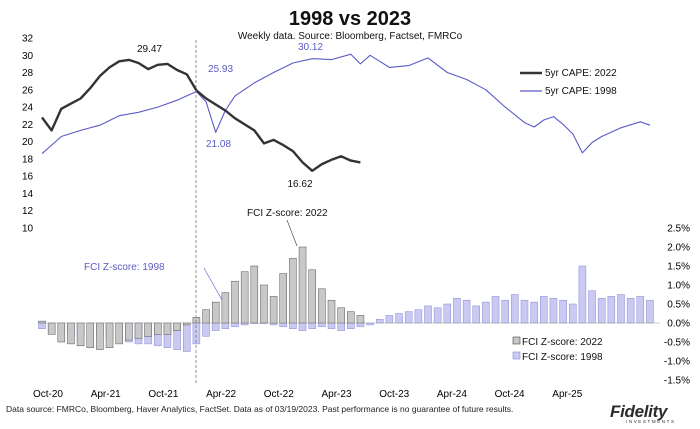 The height and width of the screenshot is (429, 700). Describe the element at coordinates (510, 394) in the screenshot. I see `x-tick-label: Oct-24` at that location.